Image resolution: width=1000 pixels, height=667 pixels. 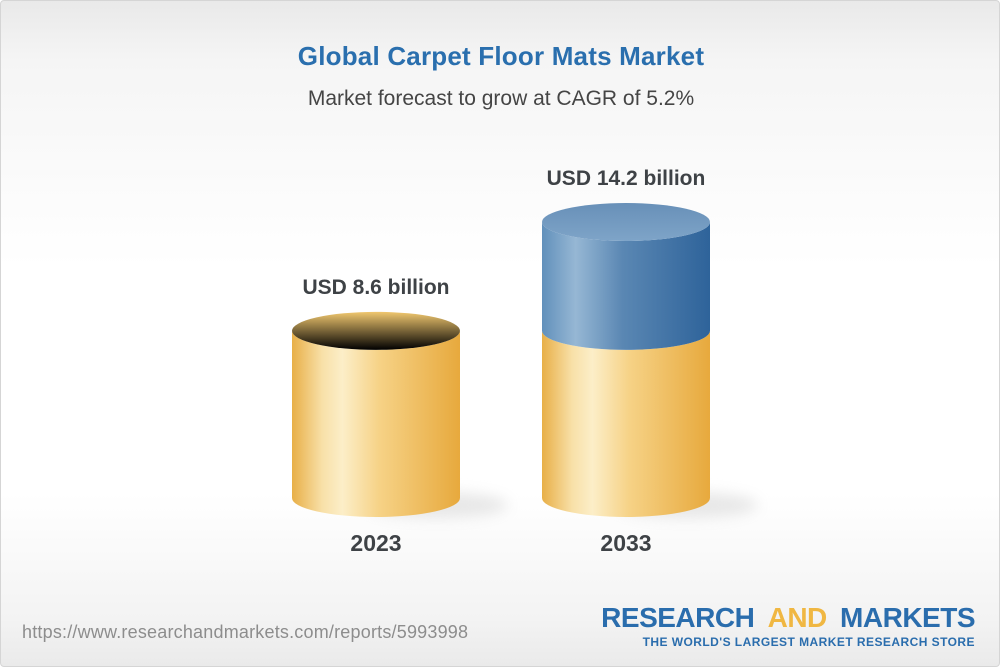 What do you see at coordinates (626, 423) in the screenshot?
I see `bar-2033-segment-base-2023` at bounding box center [626, 423].